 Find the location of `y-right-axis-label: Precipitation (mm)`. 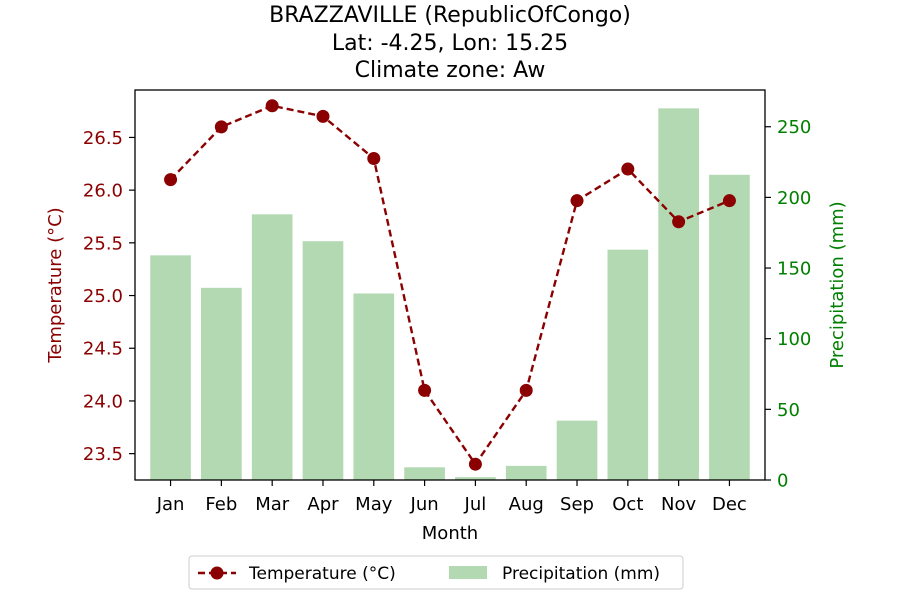

y-right-axis-label: Precipitation (mm) is located at coordinates (837, 284).